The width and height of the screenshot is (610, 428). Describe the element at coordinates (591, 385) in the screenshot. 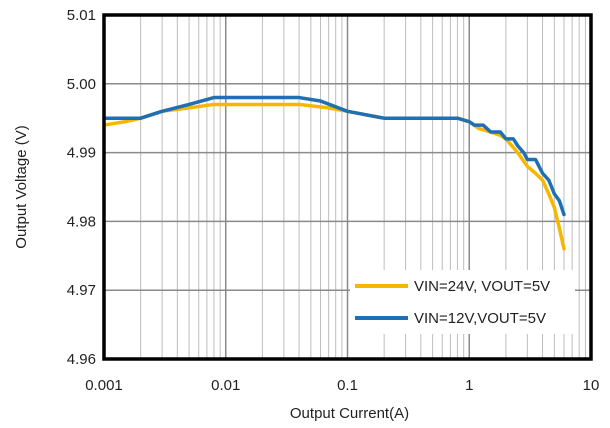

I see `x-tick-label: 10` at that location.